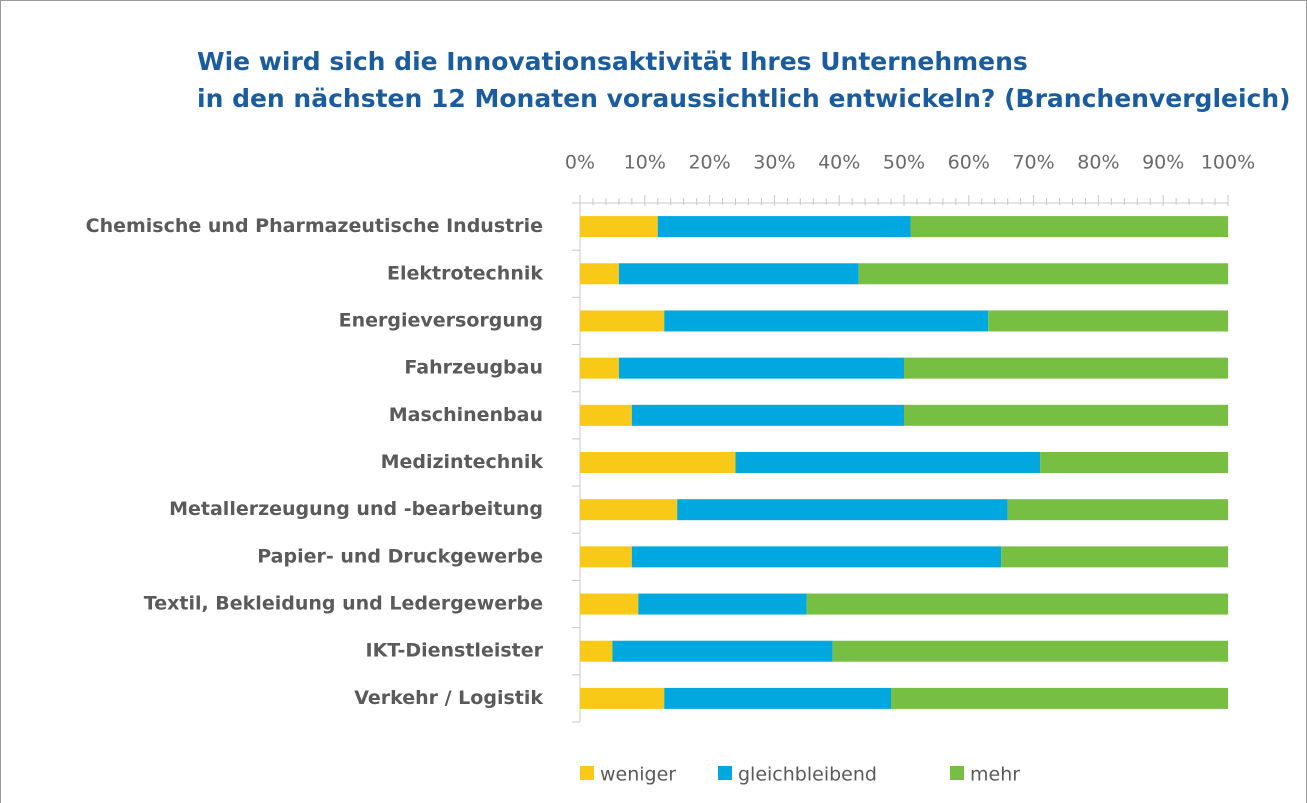  What do you see at coordinates (314, 226) in the screenshot?
I see `y-tick-label: Chemische und Pharmazeutische Industrie` at bounding box center [314, 226].